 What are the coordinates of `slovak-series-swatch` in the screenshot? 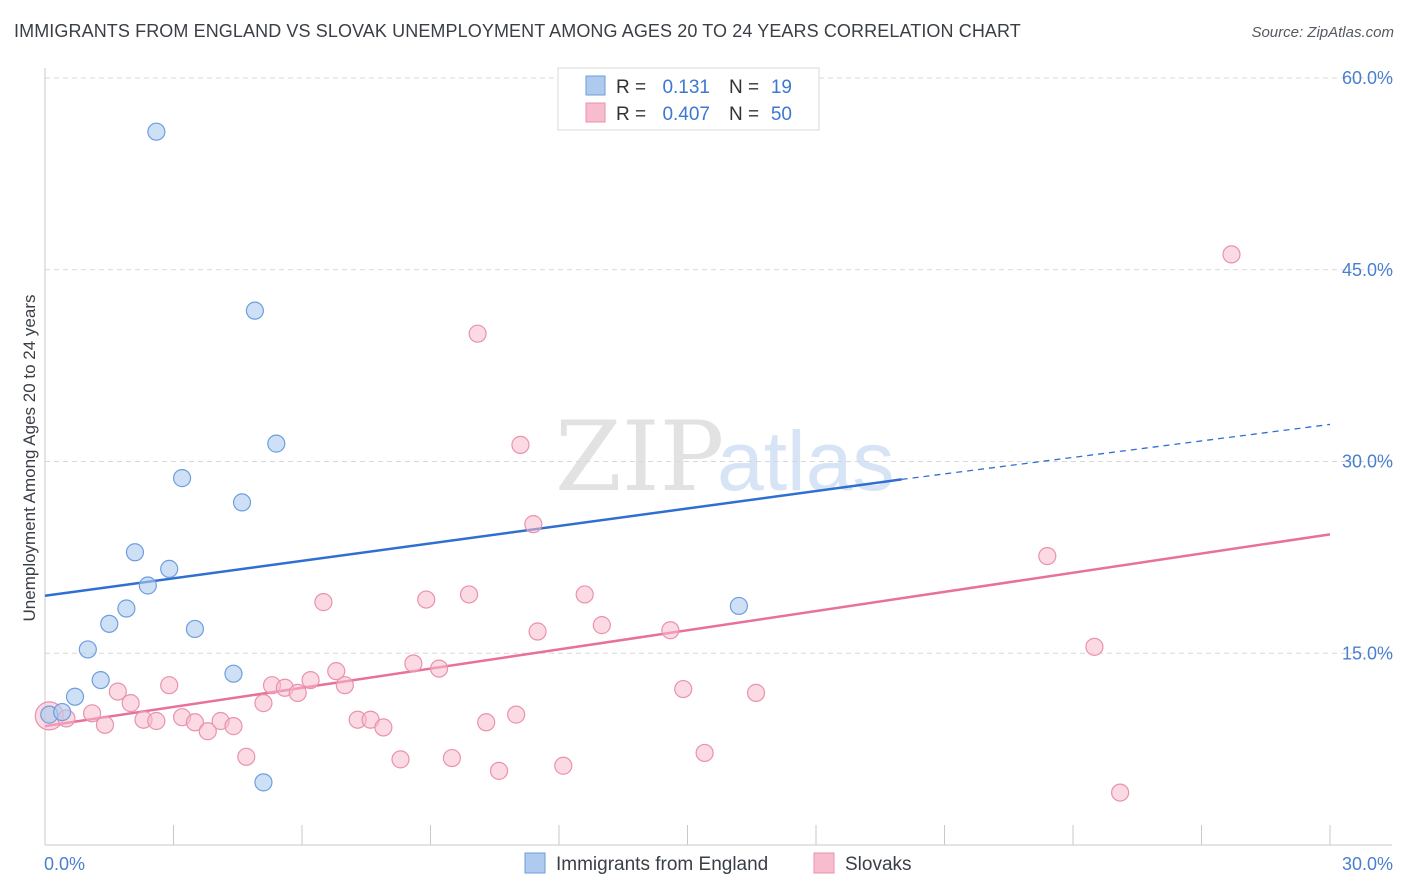 It's located at (824, 863).